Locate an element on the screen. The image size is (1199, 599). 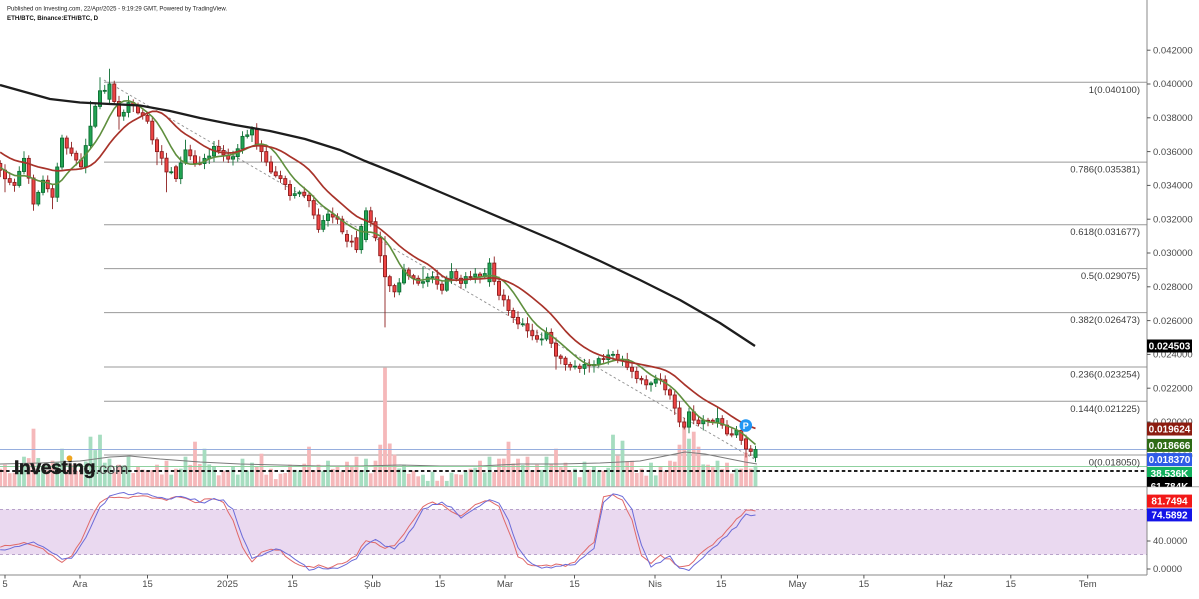
svg-text: 0.038000 is located at coordinates (1173, 118).